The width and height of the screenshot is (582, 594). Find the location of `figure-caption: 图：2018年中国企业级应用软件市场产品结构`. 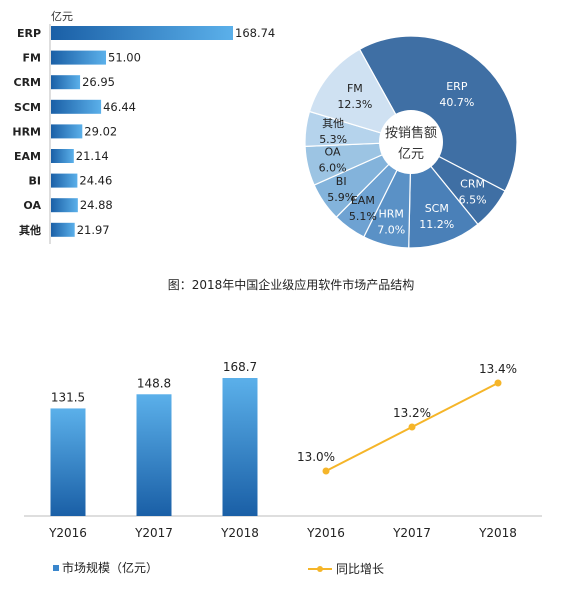

figure-caption: 图：2018年中国企业级应用软件市场产品结构 is located at coordinates (291, 285).